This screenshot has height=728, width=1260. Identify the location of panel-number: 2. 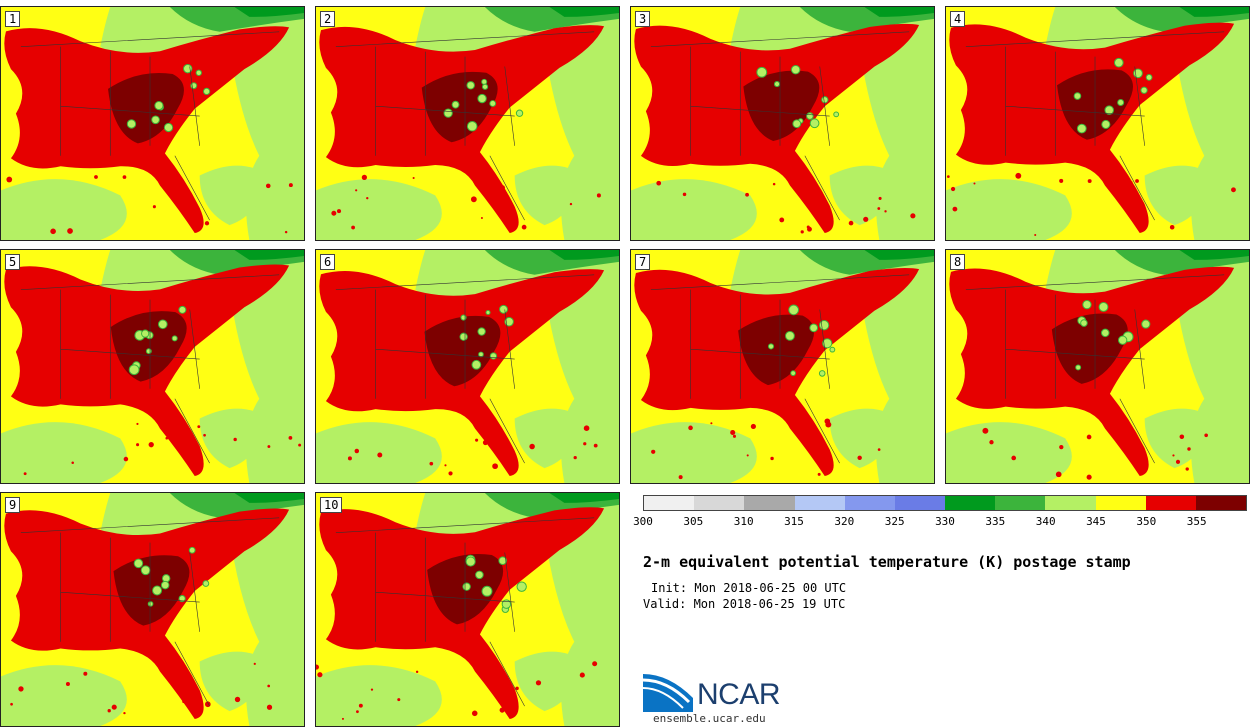
(328, 19).